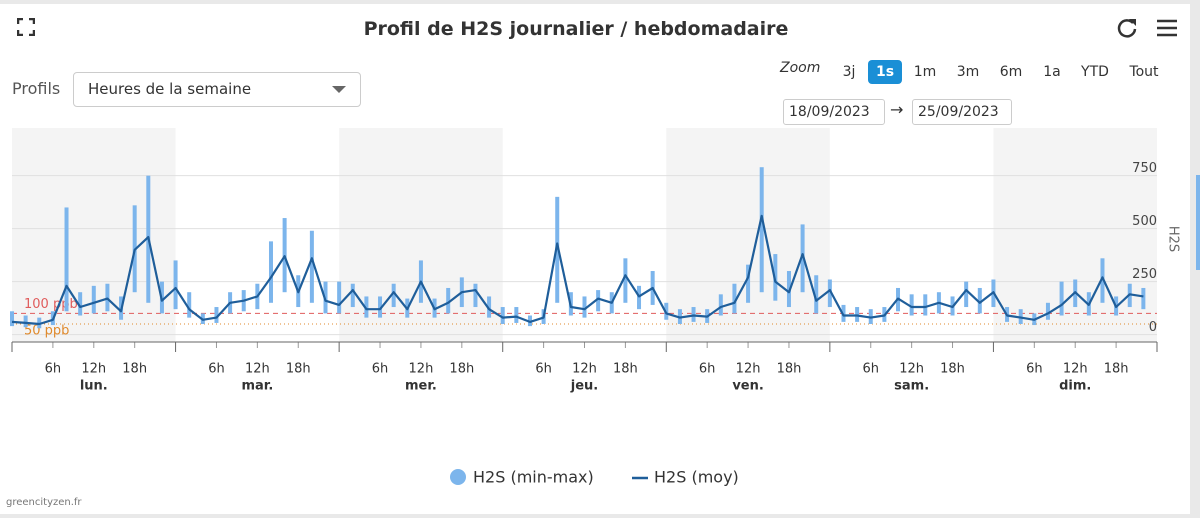  What do you see at coordinates (1011, 72) in the screenshot?
I see `zoom-button: 6m` at bounding box center [1011, 72].